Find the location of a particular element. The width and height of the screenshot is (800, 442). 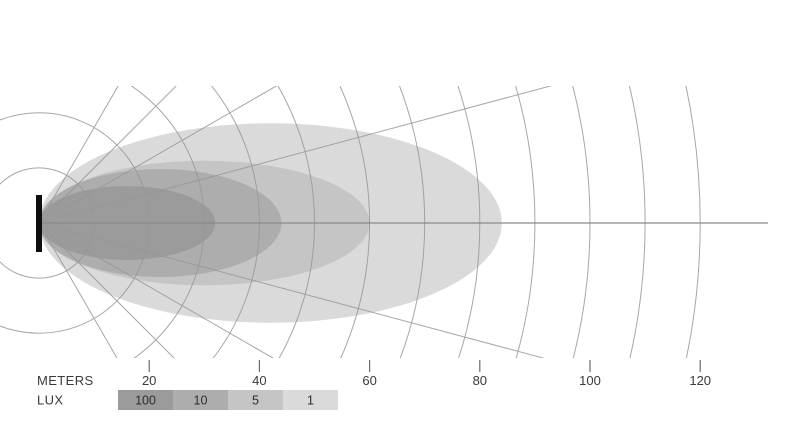

grid-spoke--45deg is located at coordinates (106, 290).